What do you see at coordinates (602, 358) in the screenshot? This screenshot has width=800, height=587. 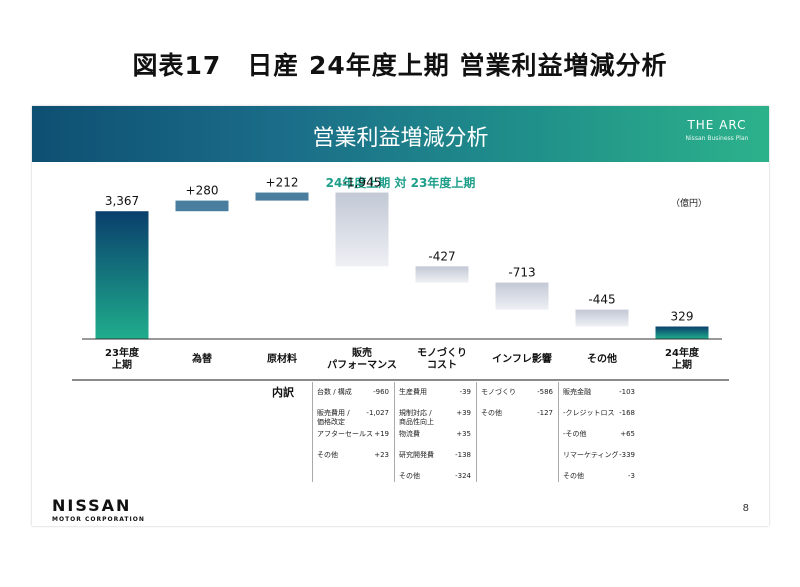 I see `category-label-6: その他` at bounding box center [602, 358].